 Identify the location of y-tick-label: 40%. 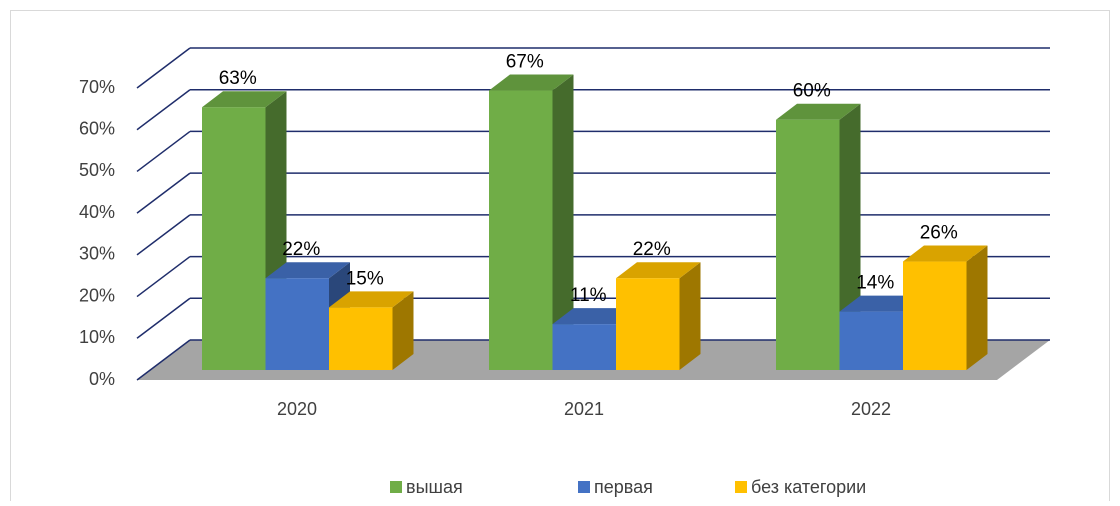
(97, 212).